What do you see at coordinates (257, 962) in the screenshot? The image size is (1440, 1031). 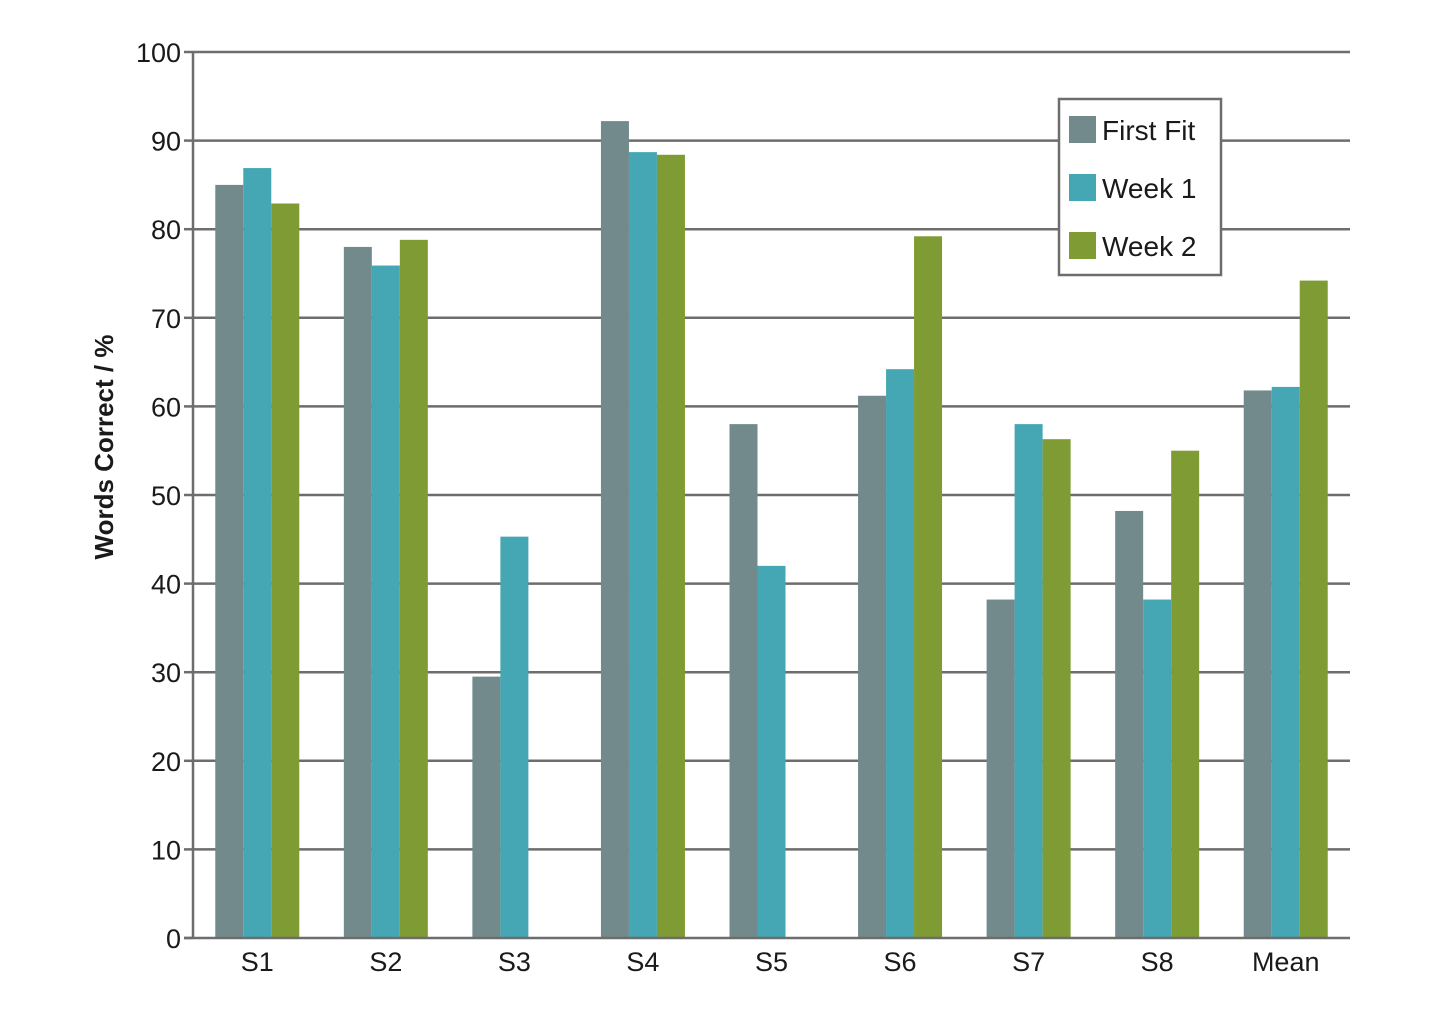 I see `x-tick-label: S1` at bounding box center [257, 962].